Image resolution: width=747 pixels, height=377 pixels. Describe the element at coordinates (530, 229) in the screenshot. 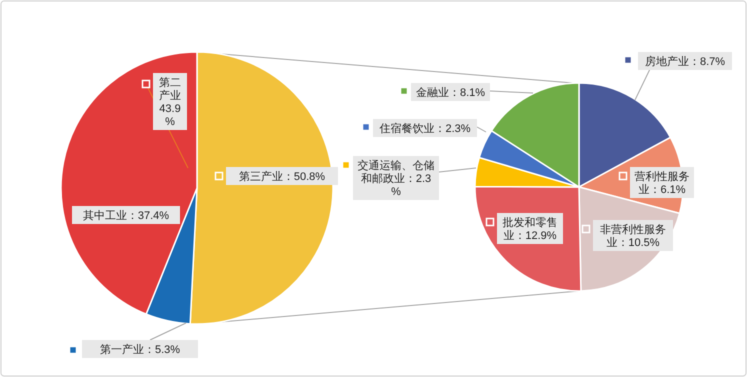

I see `legend-label: 批发和零售业：12.9%` at that location.